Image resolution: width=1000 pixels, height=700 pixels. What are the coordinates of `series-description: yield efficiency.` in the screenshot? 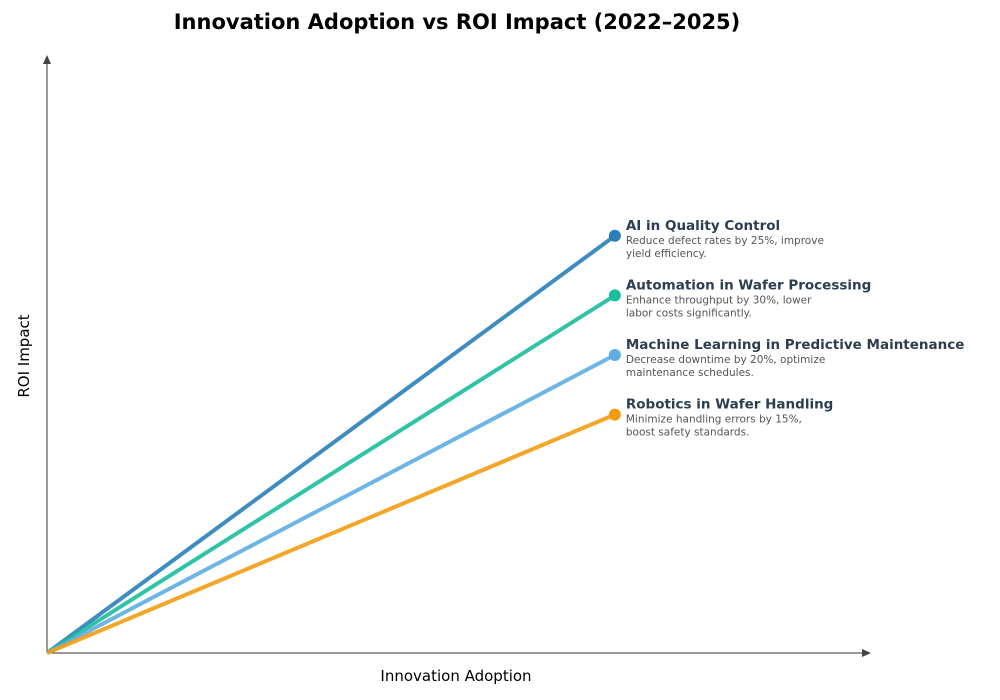 It's located at (666, 254).